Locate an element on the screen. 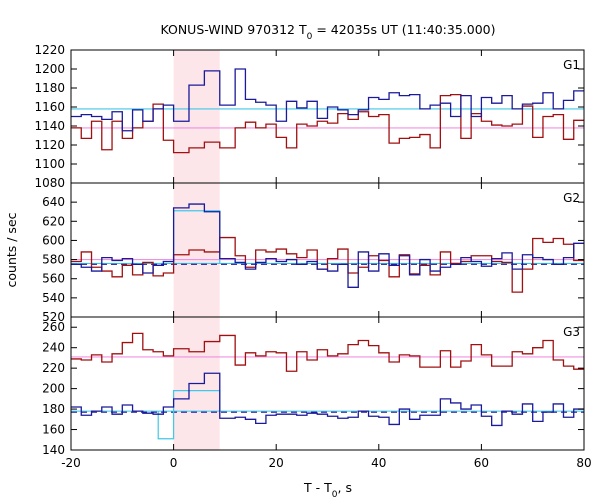  y-tick-label: 1160 is located at coordinates (49, 107).